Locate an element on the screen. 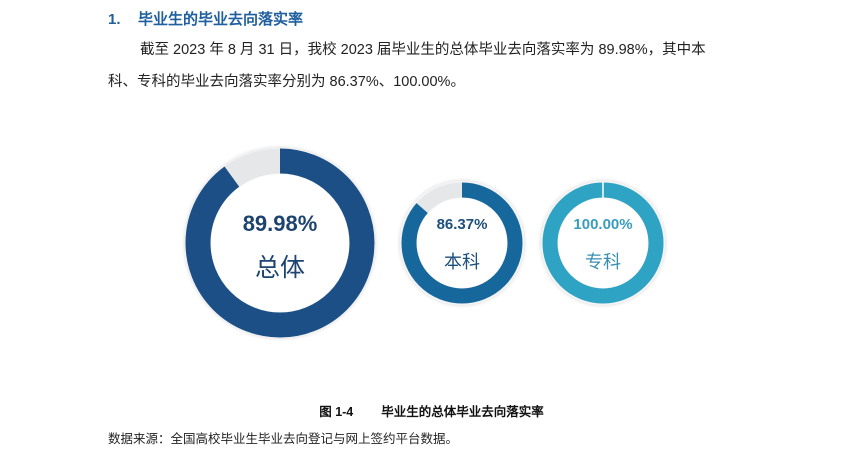  section-heading: 1. 毕业生的毕业去向落实率 is located at coordinates (205, 18).